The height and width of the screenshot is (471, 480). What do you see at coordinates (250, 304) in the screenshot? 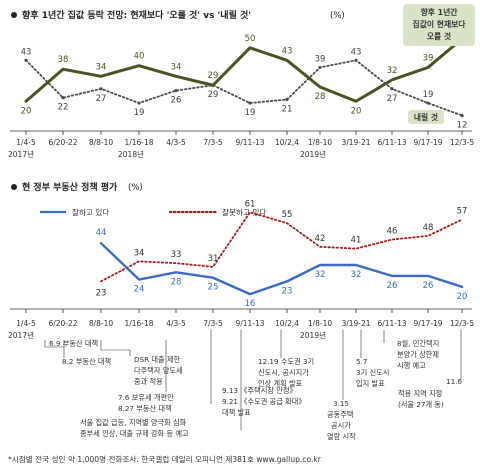
I see `approve-series-data-label: 16` at bounding box center [250, 304].